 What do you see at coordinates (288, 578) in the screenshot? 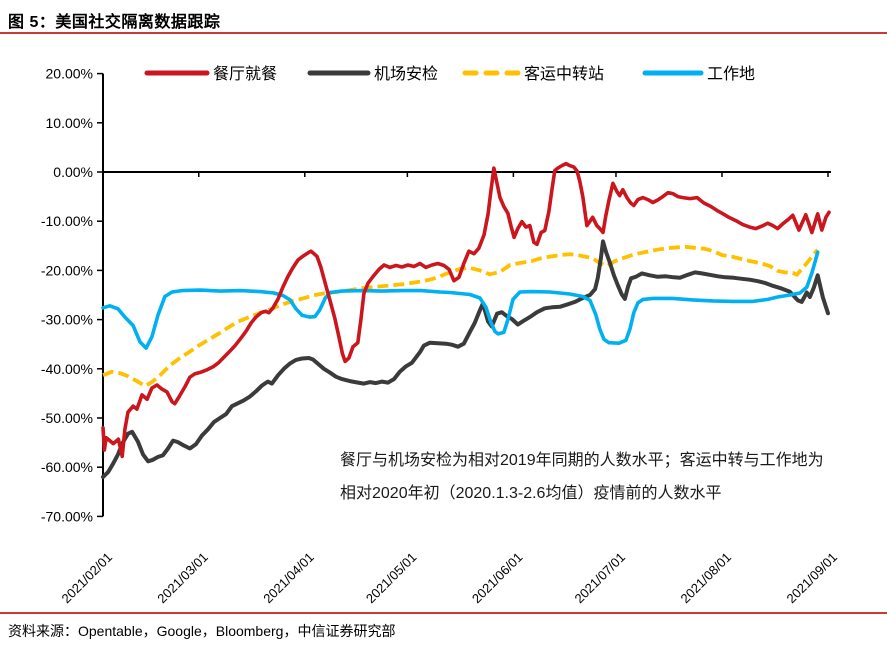
I see `x-tick-label: 2021/04/01` at bounding box center [288, 578].